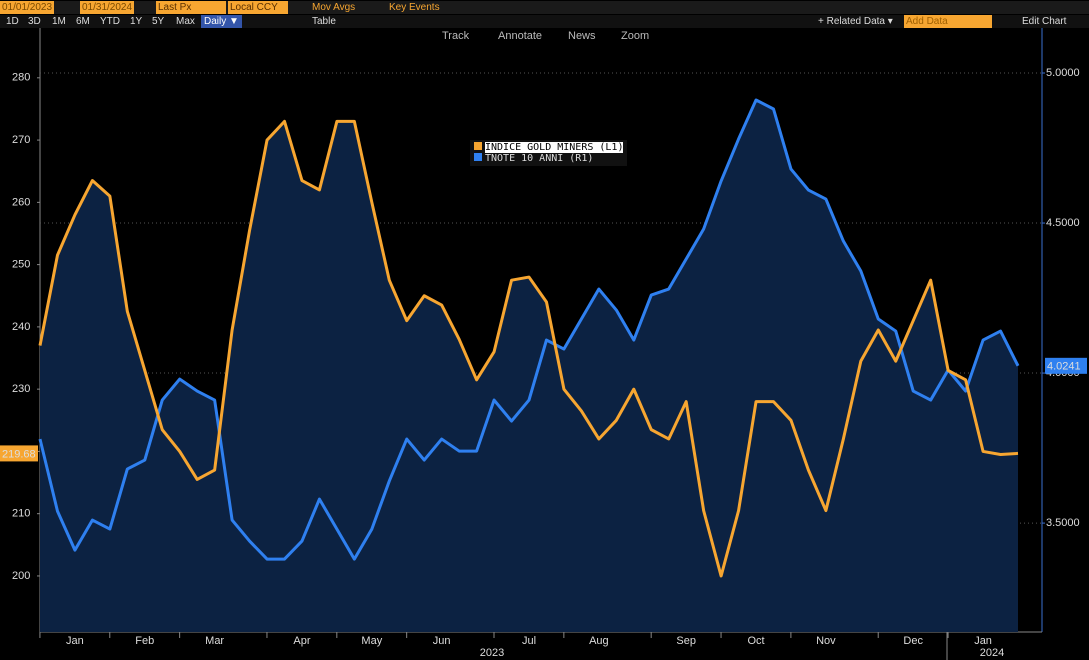 The width and height of the screenshot is (1089, 660). Describe the element at coordinates (59, 21) in the screenshot. I see `range-button: 1M` at that location.